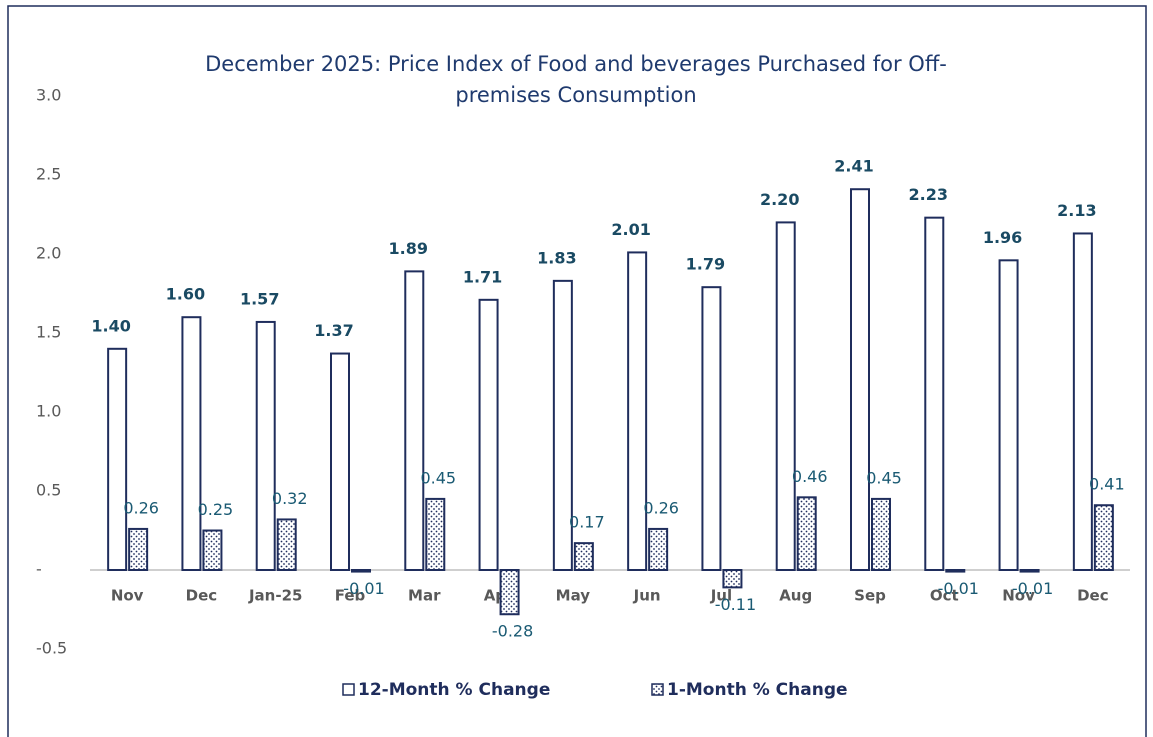 This screenshot has height=737, width=1153. What do you see at coordinates (275, 596) in the screenshot?
I see `x-tick-label: Jan-25` at bounding box center [275, 596].